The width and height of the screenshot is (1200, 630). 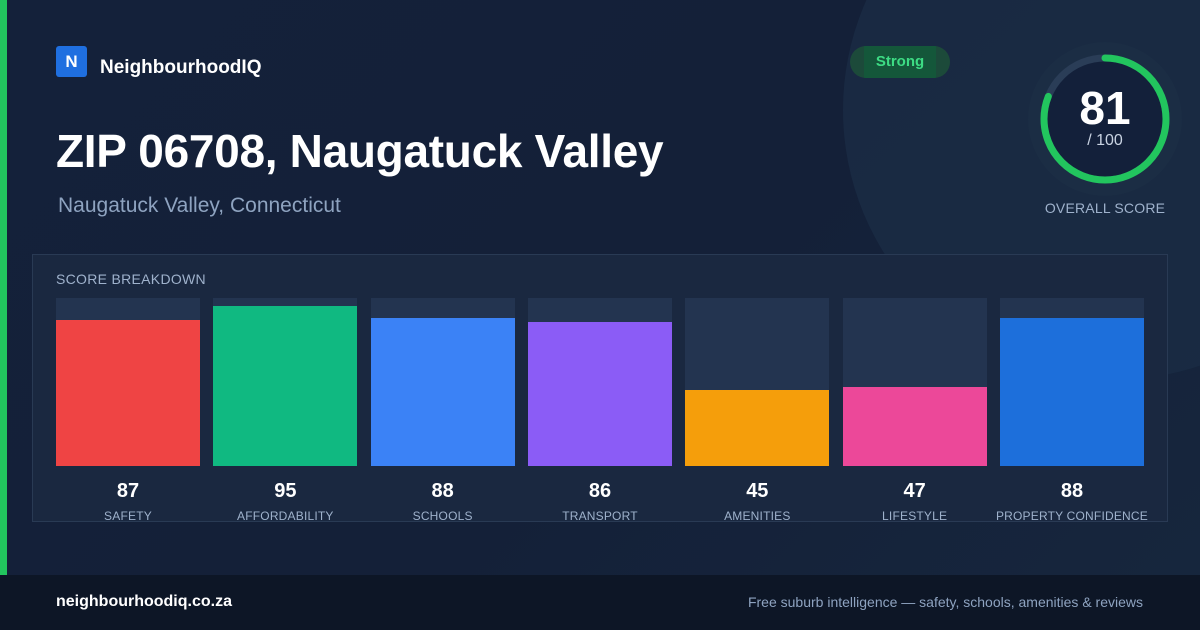 I want to click on bar-column: 47 LIFESTYLE, so click(x=914, y=411).